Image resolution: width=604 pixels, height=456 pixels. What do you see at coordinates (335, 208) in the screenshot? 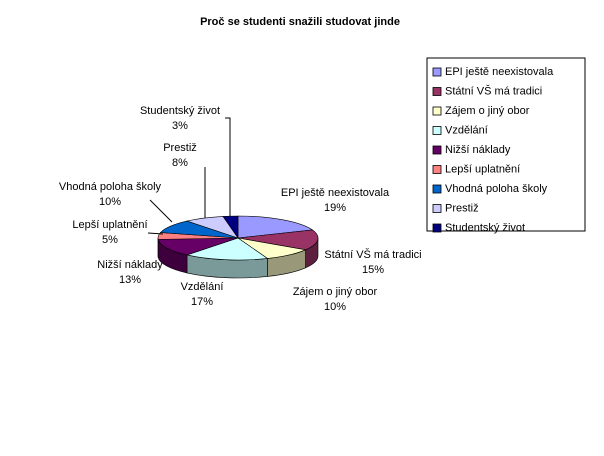
I see `data-label-value: 19%` at bounding box center [335, 208].